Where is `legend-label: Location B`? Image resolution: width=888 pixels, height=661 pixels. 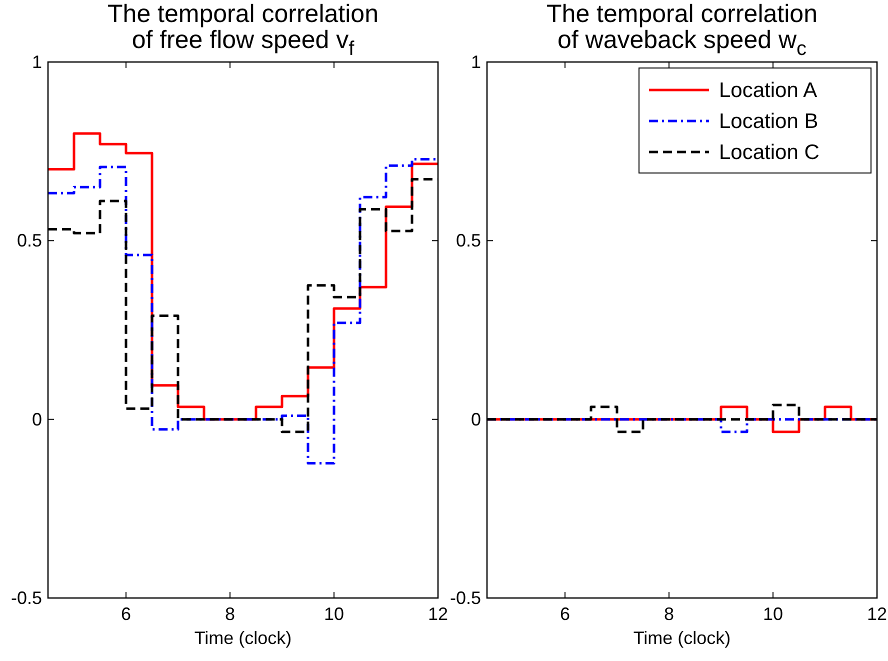 legend-label: Location B is located at coordinates (768, 121).